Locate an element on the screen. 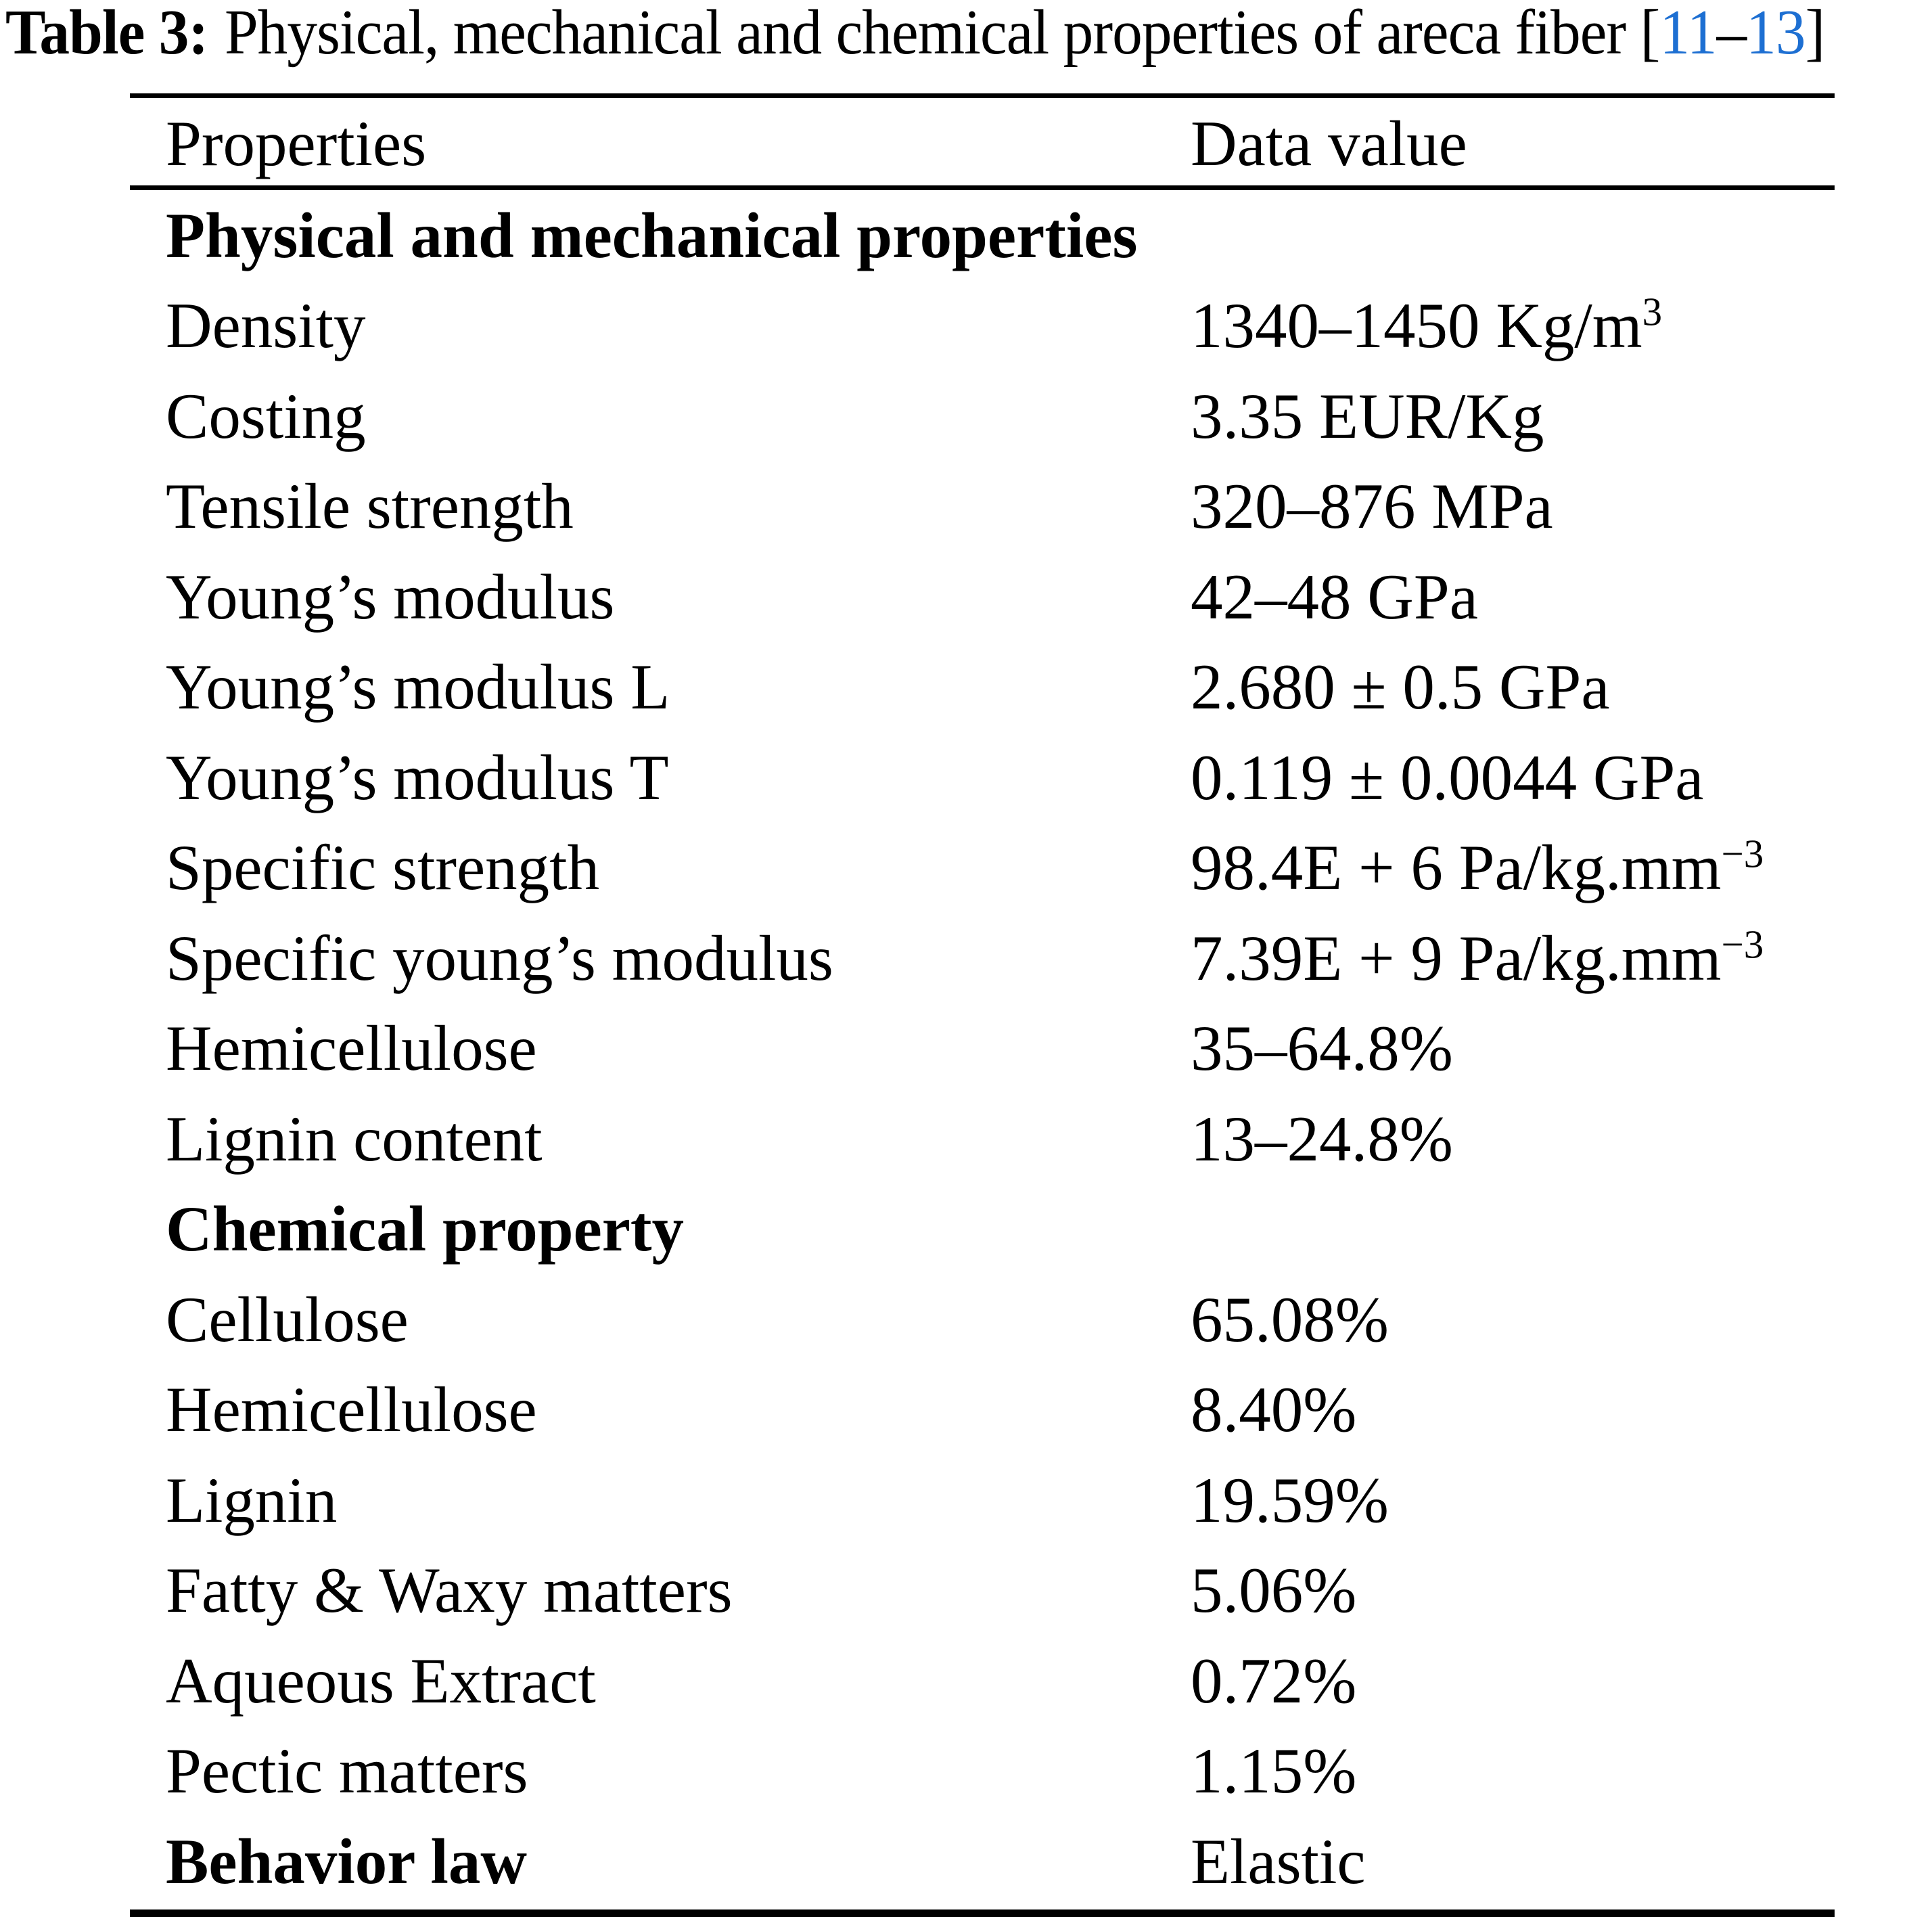 This screenshot has width=1932, height=1921. value-cell: 98.4E + 6 Pa/kg.mm−3 is located at coordinates (1510, 868).